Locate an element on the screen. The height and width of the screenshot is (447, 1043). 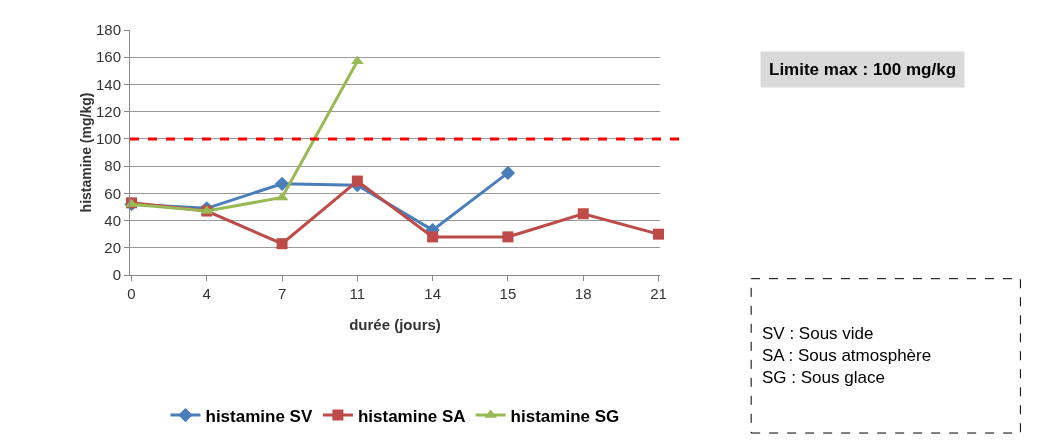
y-tick-label: 100 is located at coordinates (108, 139).